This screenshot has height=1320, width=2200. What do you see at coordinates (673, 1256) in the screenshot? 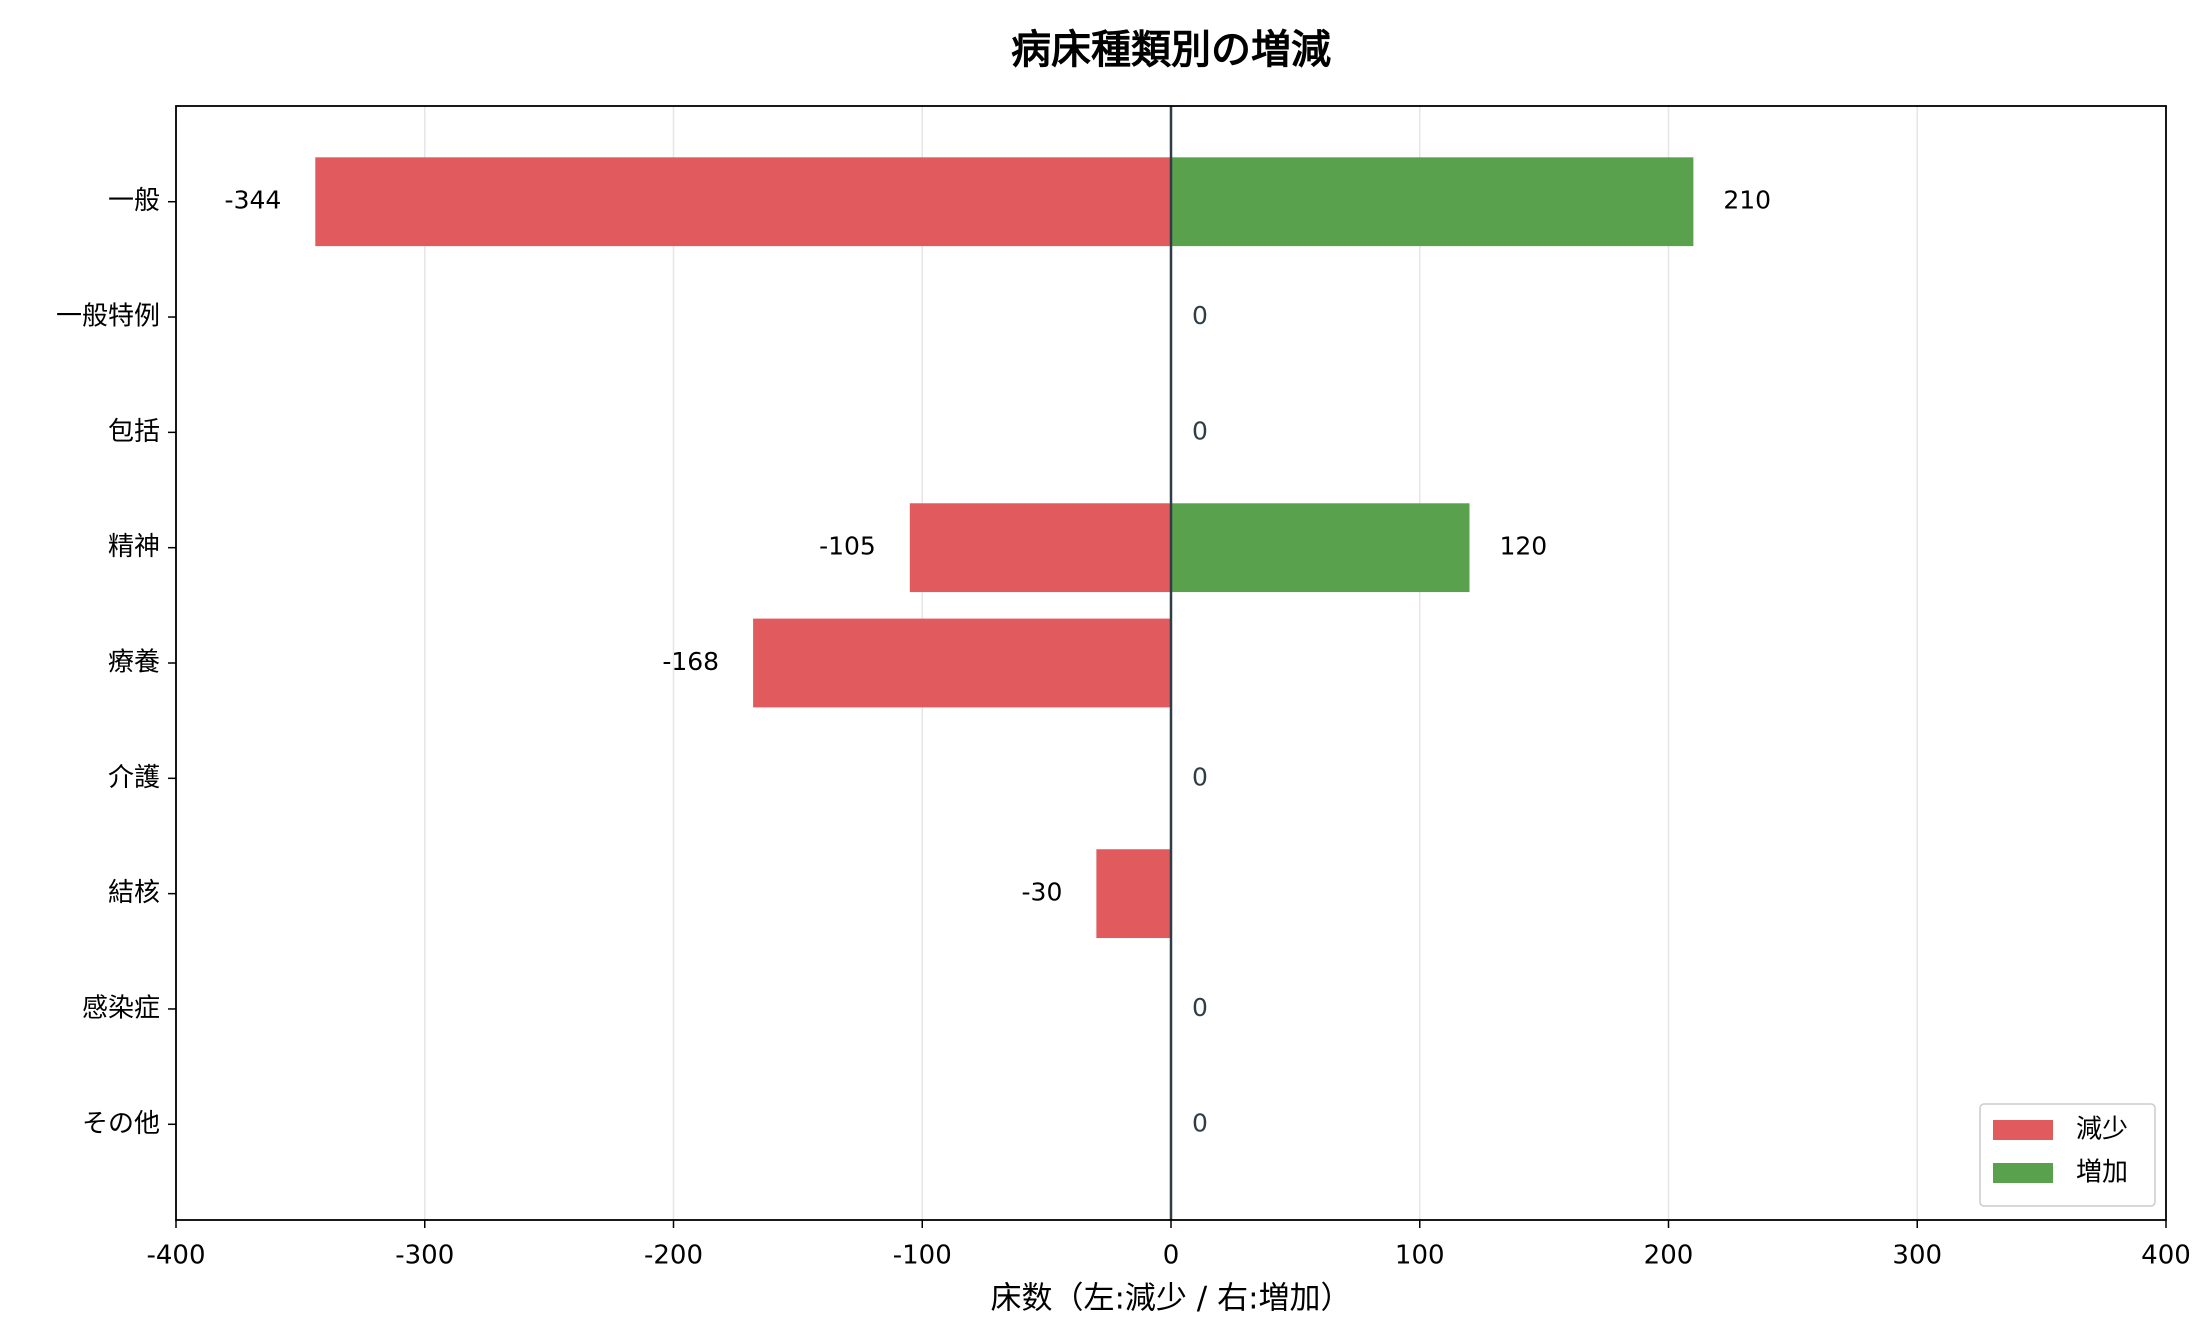
I see `x-tick-label: -200` at bounding box center [673, 1256].